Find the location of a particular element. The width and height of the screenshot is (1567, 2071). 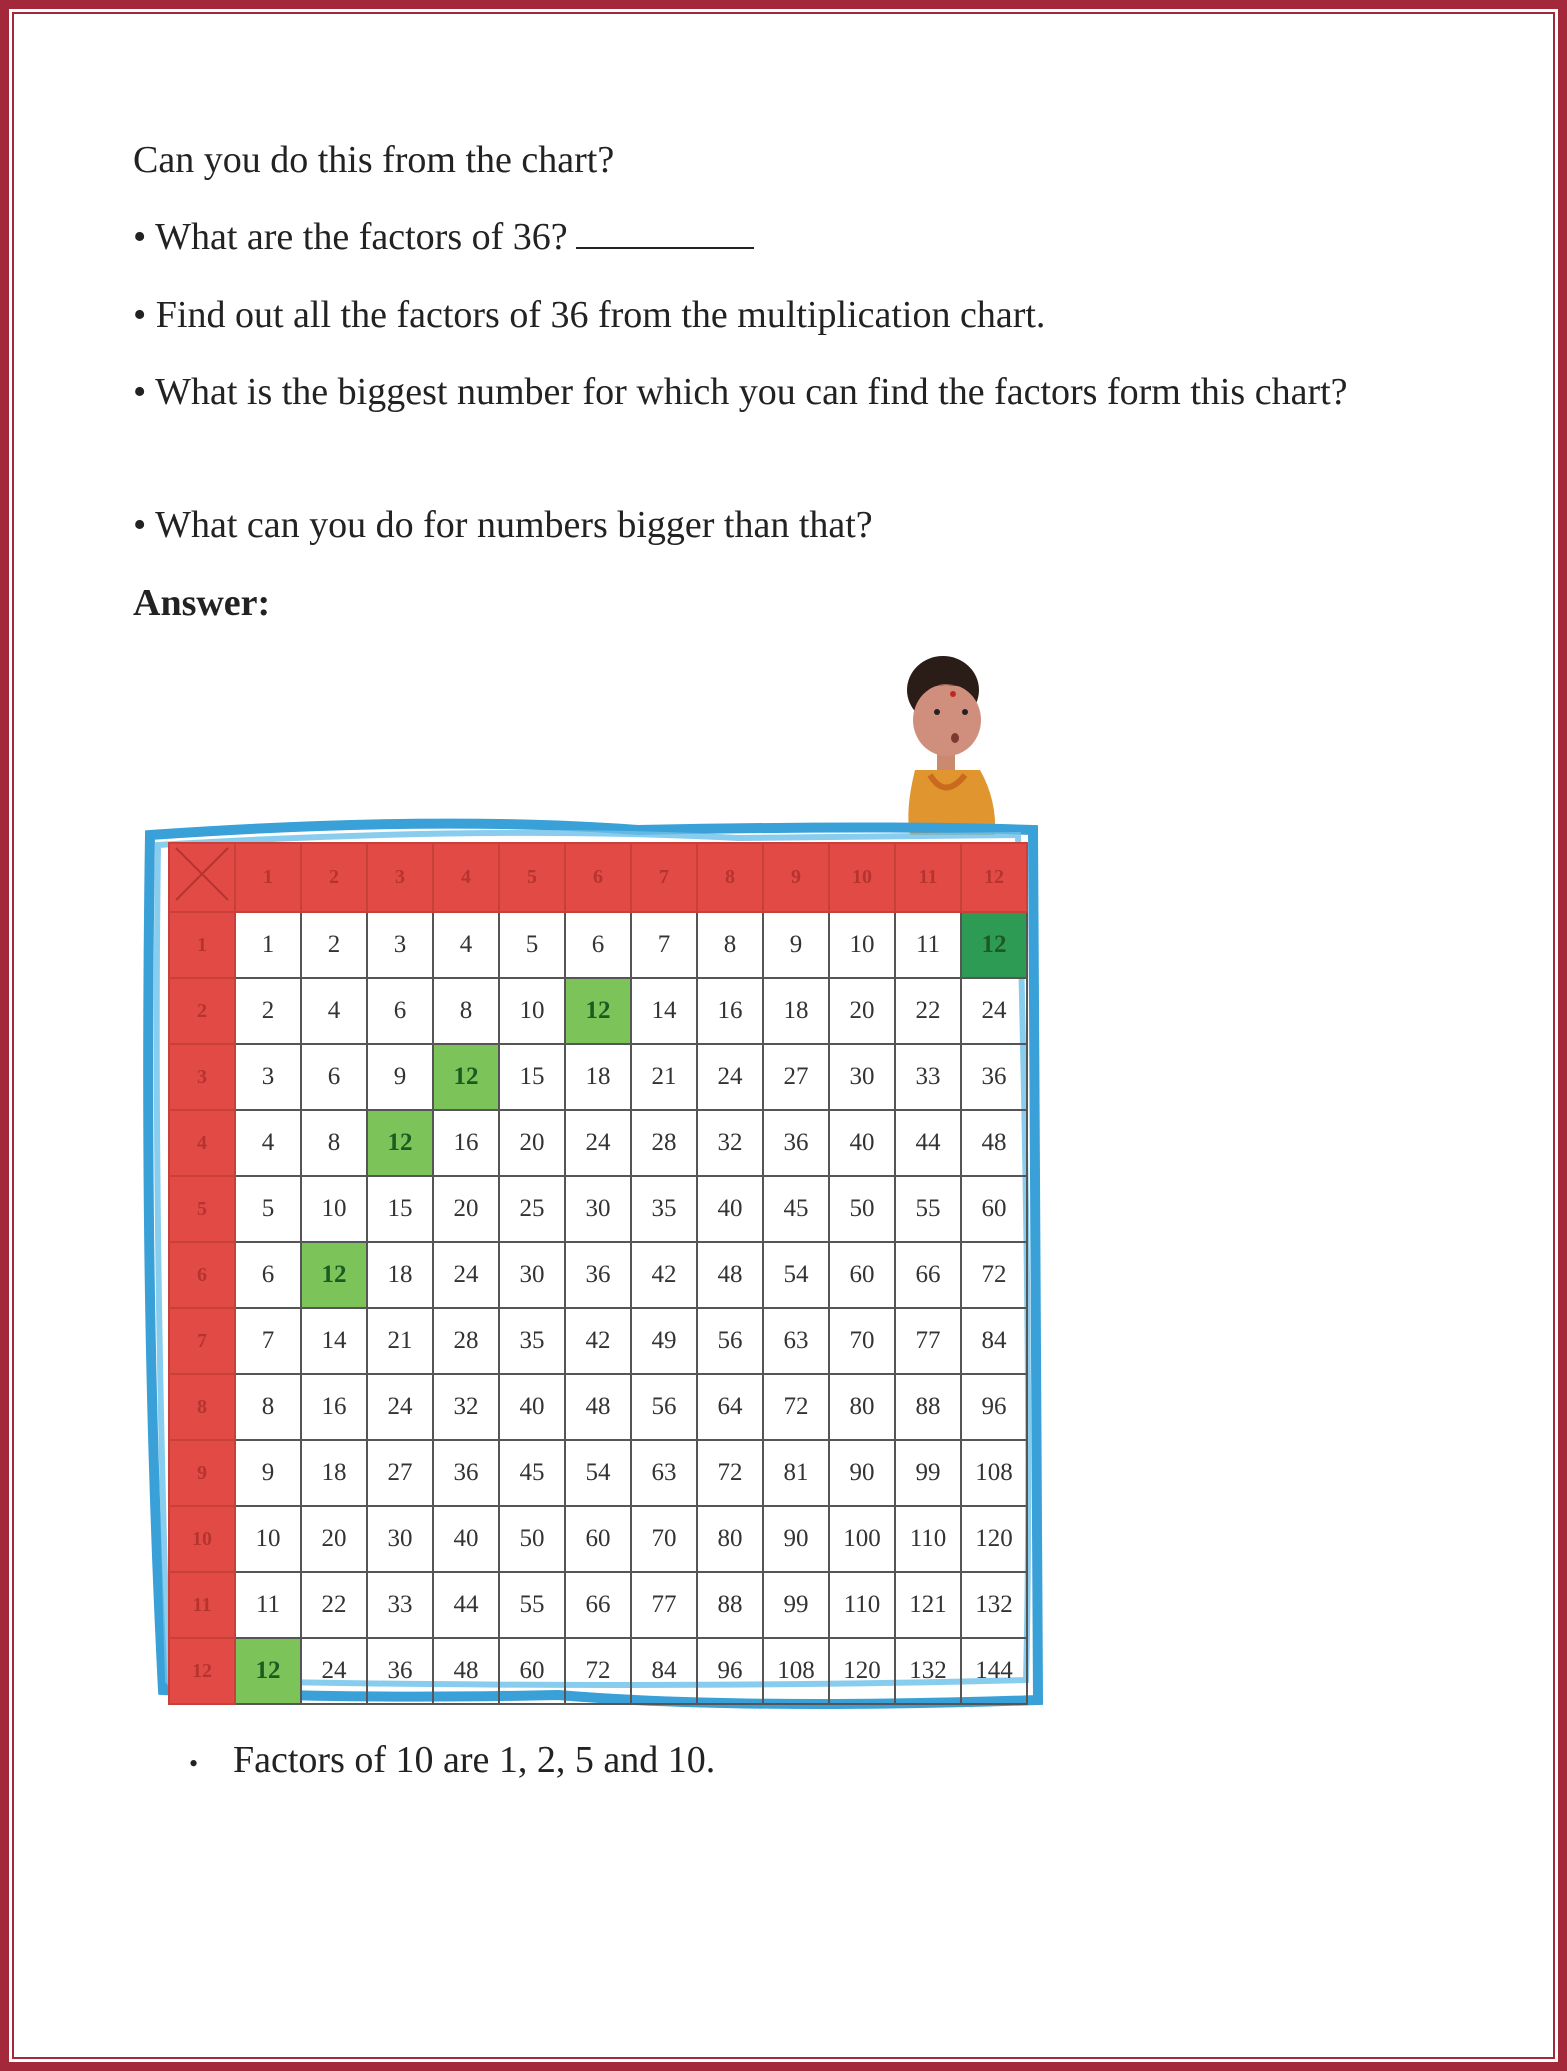

row-header: 8 is located at coordinates (202, 1407).